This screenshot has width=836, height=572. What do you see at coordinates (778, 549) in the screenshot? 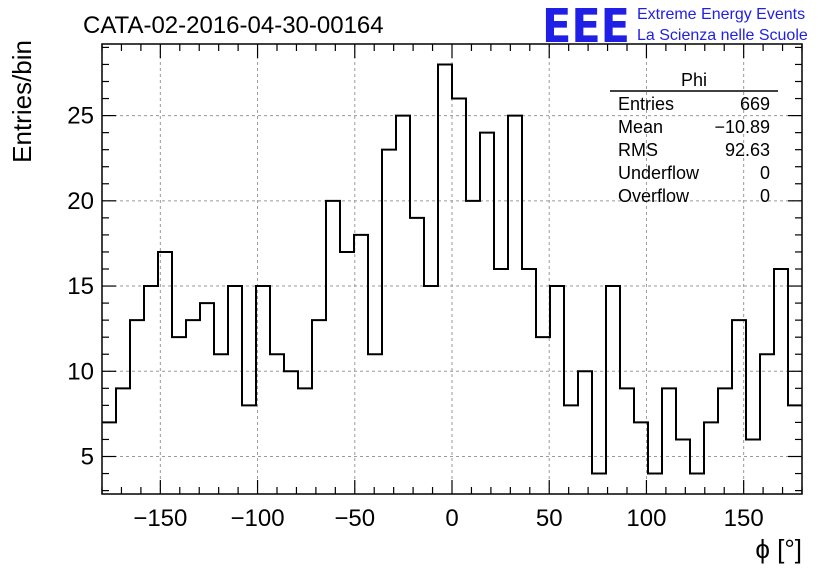
I see `x-axis-title: ϕ [°]` at bounding box center [778, 549].